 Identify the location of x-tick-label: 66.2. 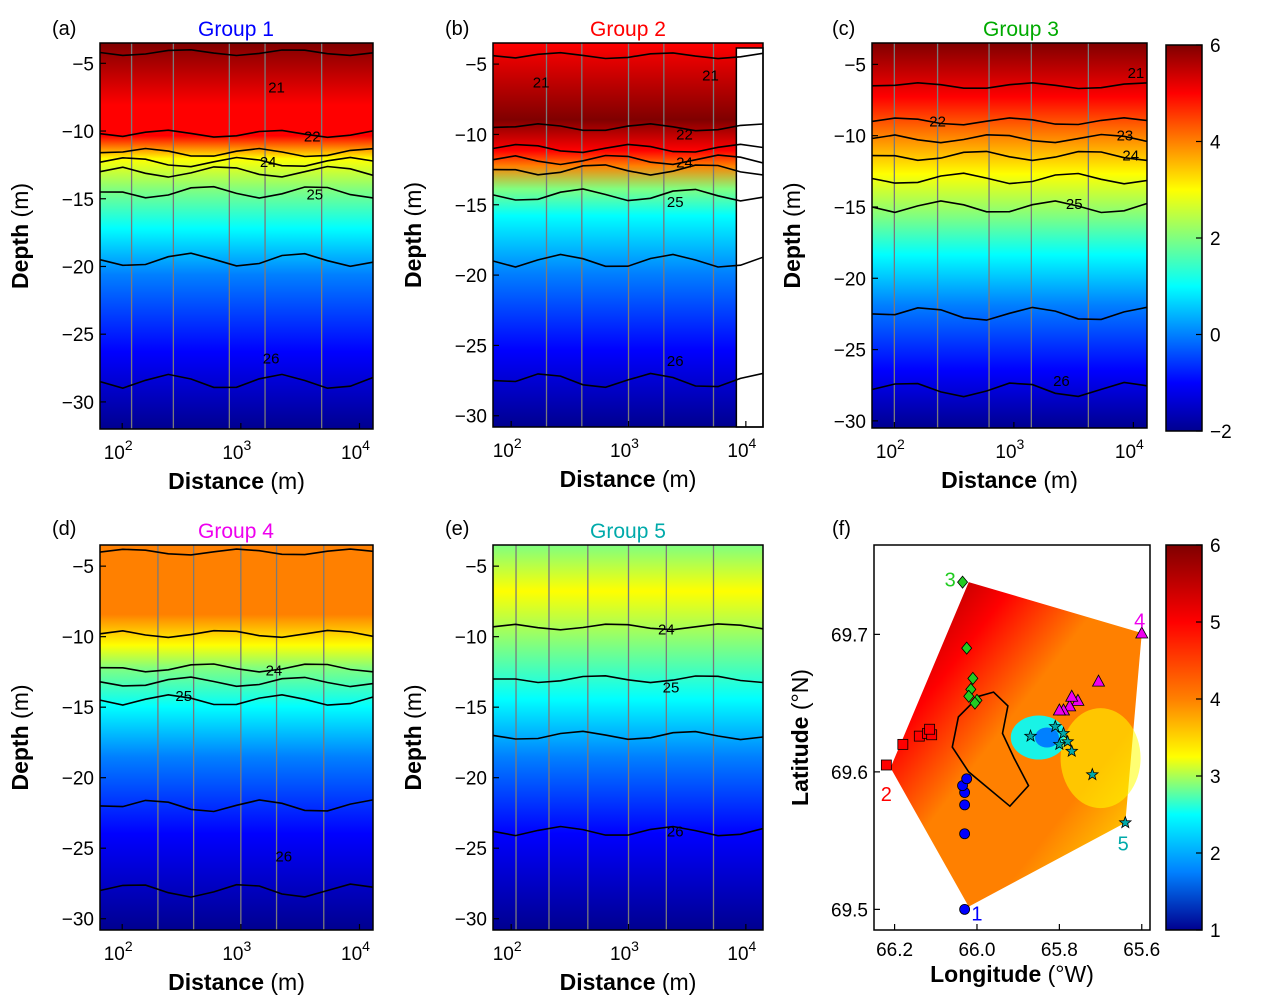
(894, 950).